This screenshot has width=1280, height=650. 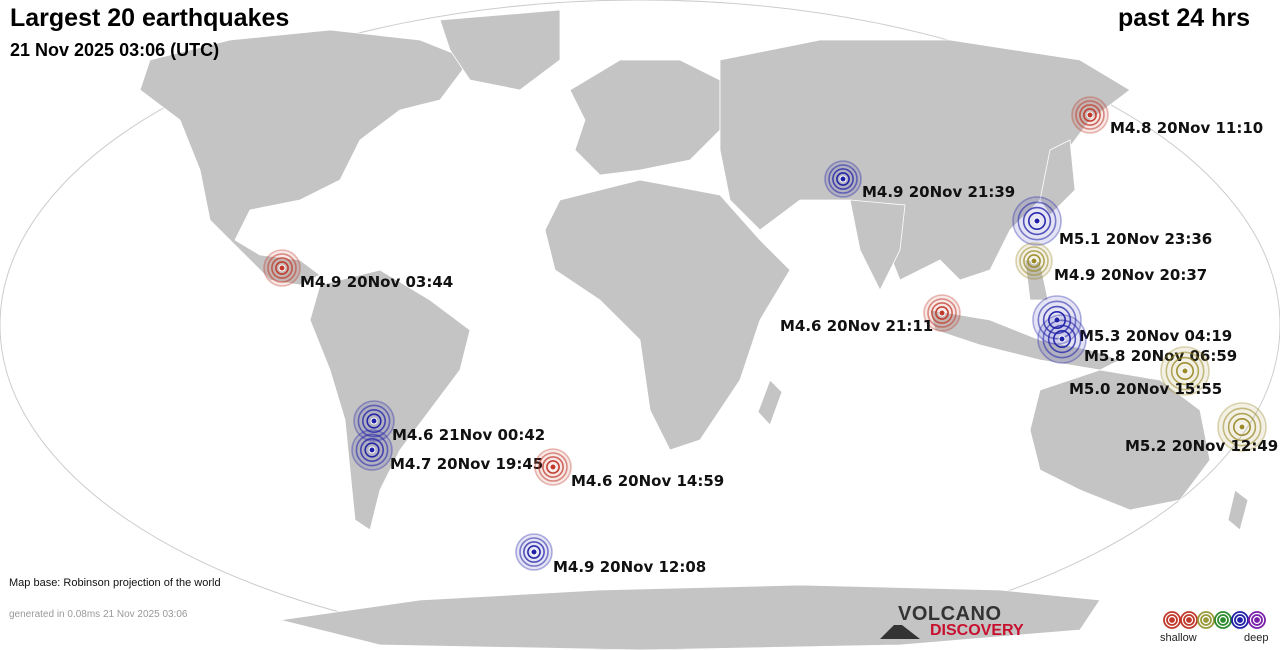 I want to click on india-land, so click(x=877, y=245).